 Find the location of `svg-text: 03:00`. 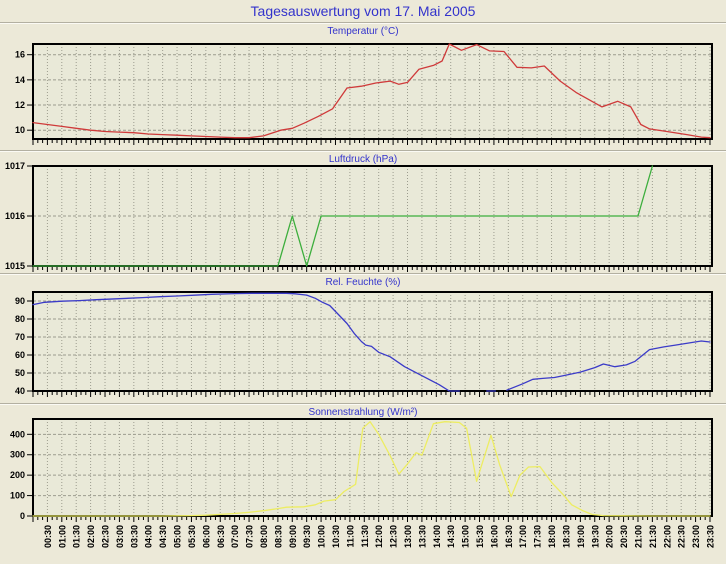

svg-text: 03:00 is located at coordinates (120, 536).